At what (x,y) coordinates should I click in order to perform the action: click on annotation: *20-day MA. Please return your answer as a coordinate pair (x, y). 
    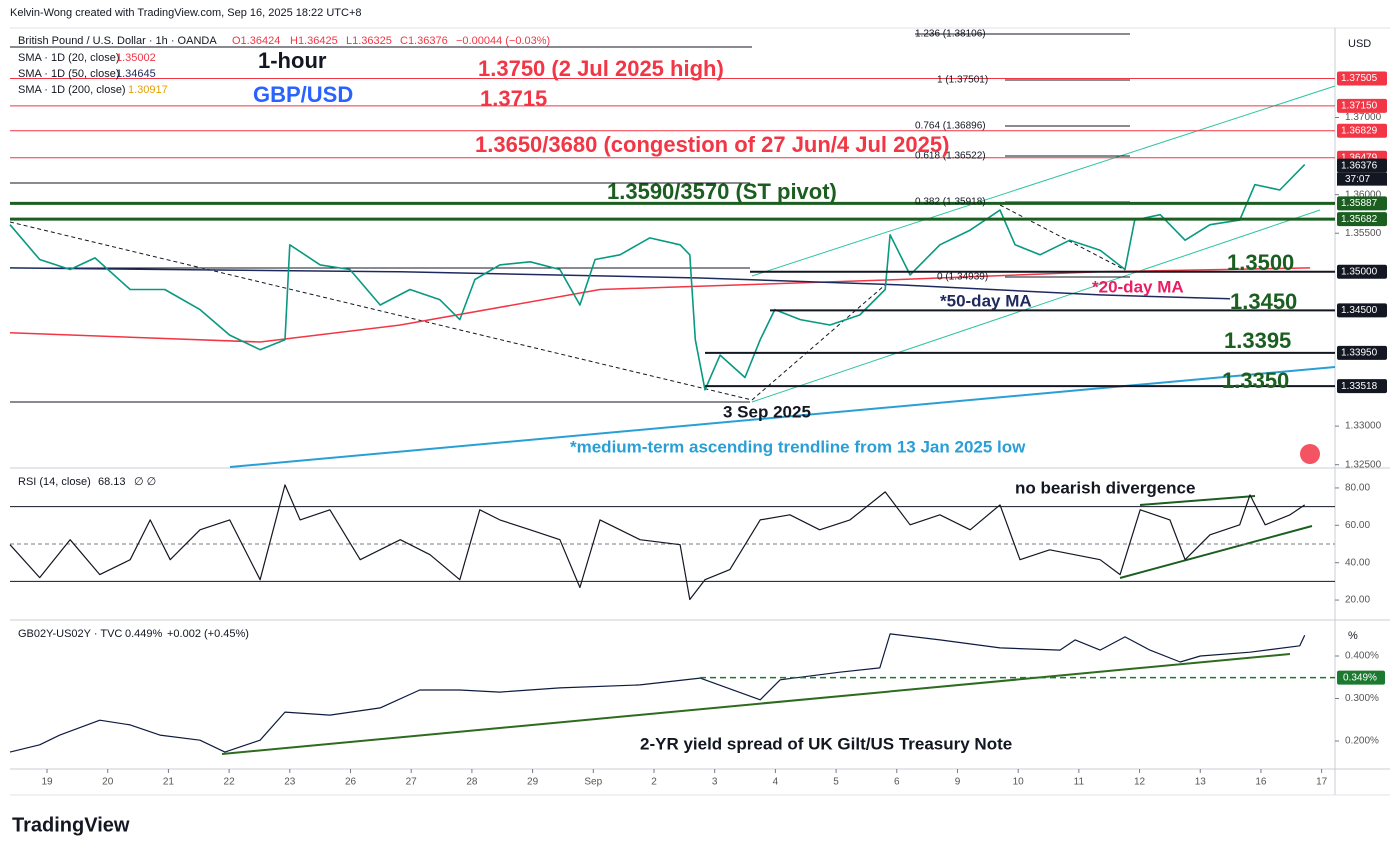
    Looking at the image, I should click on (1138, 286).